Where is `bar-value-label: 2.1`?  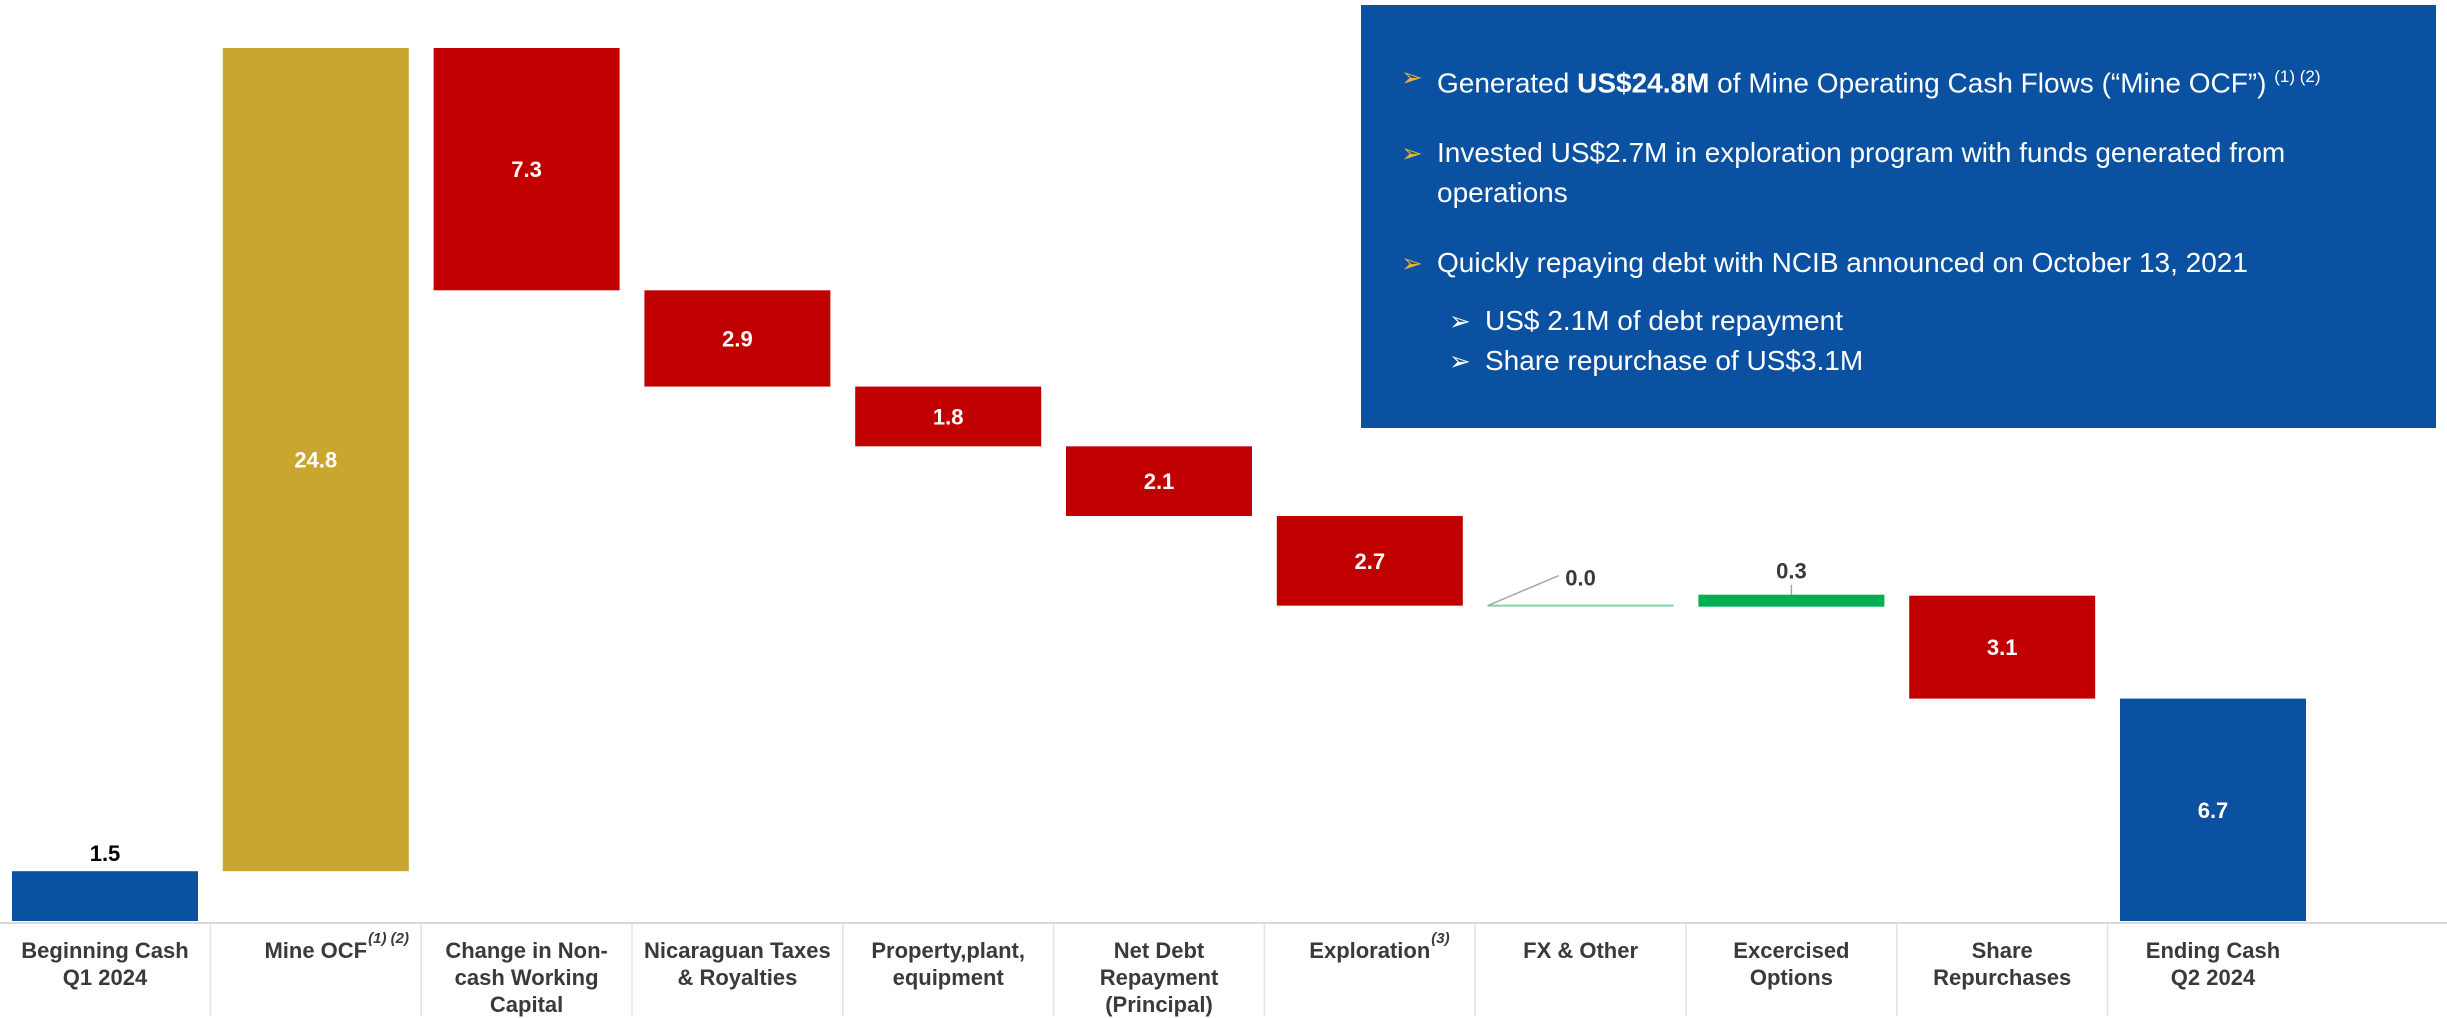
bar-value-label: 2.1 is located at coordinates (1159, 481).